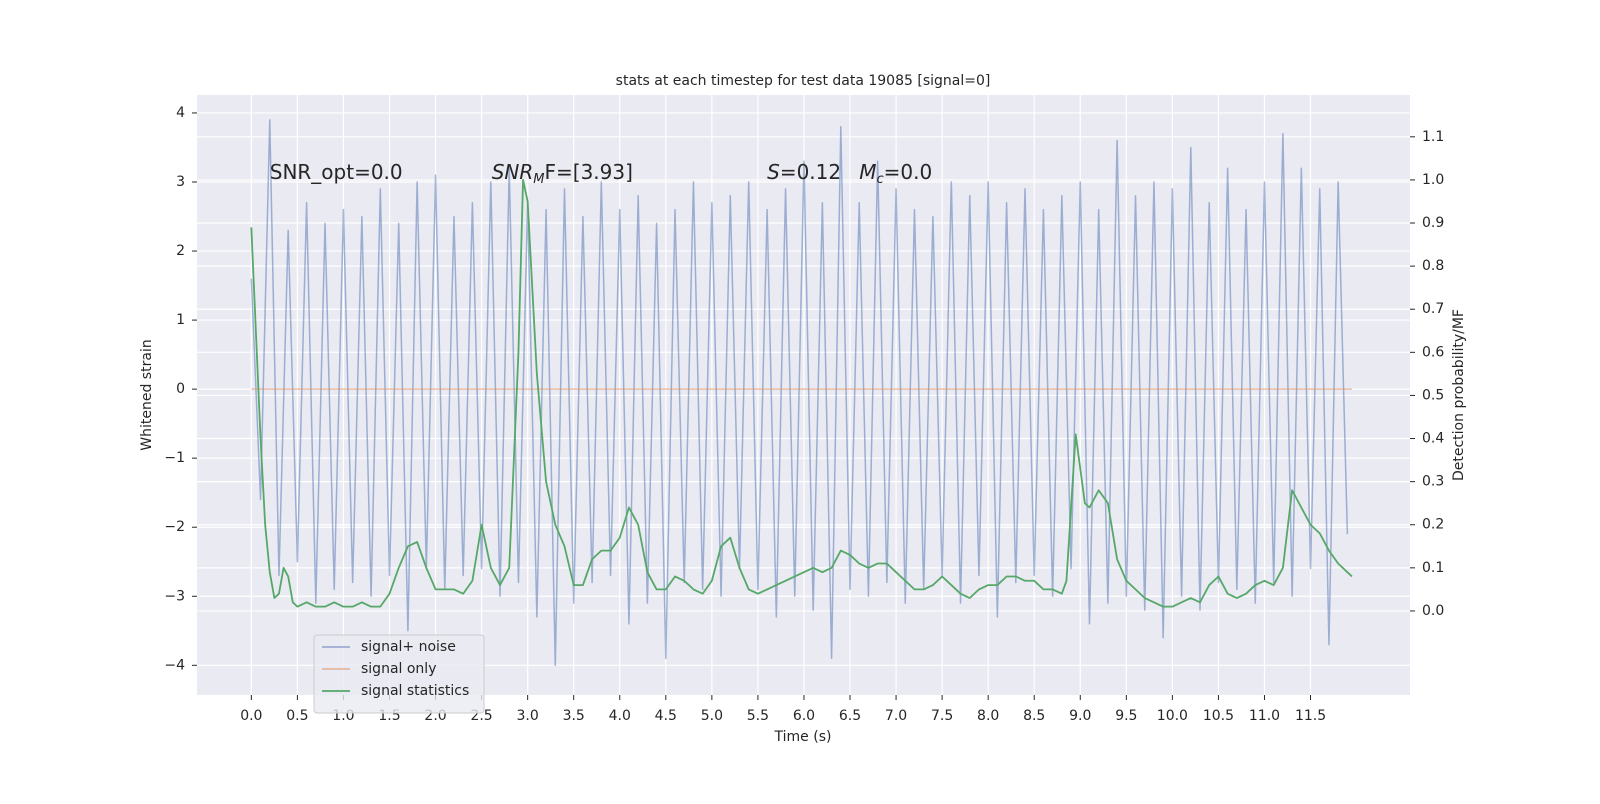 The width and height of the screenshot is (1600, 804). I want to click on x-tick-label: 6.0, so click(804, 716).